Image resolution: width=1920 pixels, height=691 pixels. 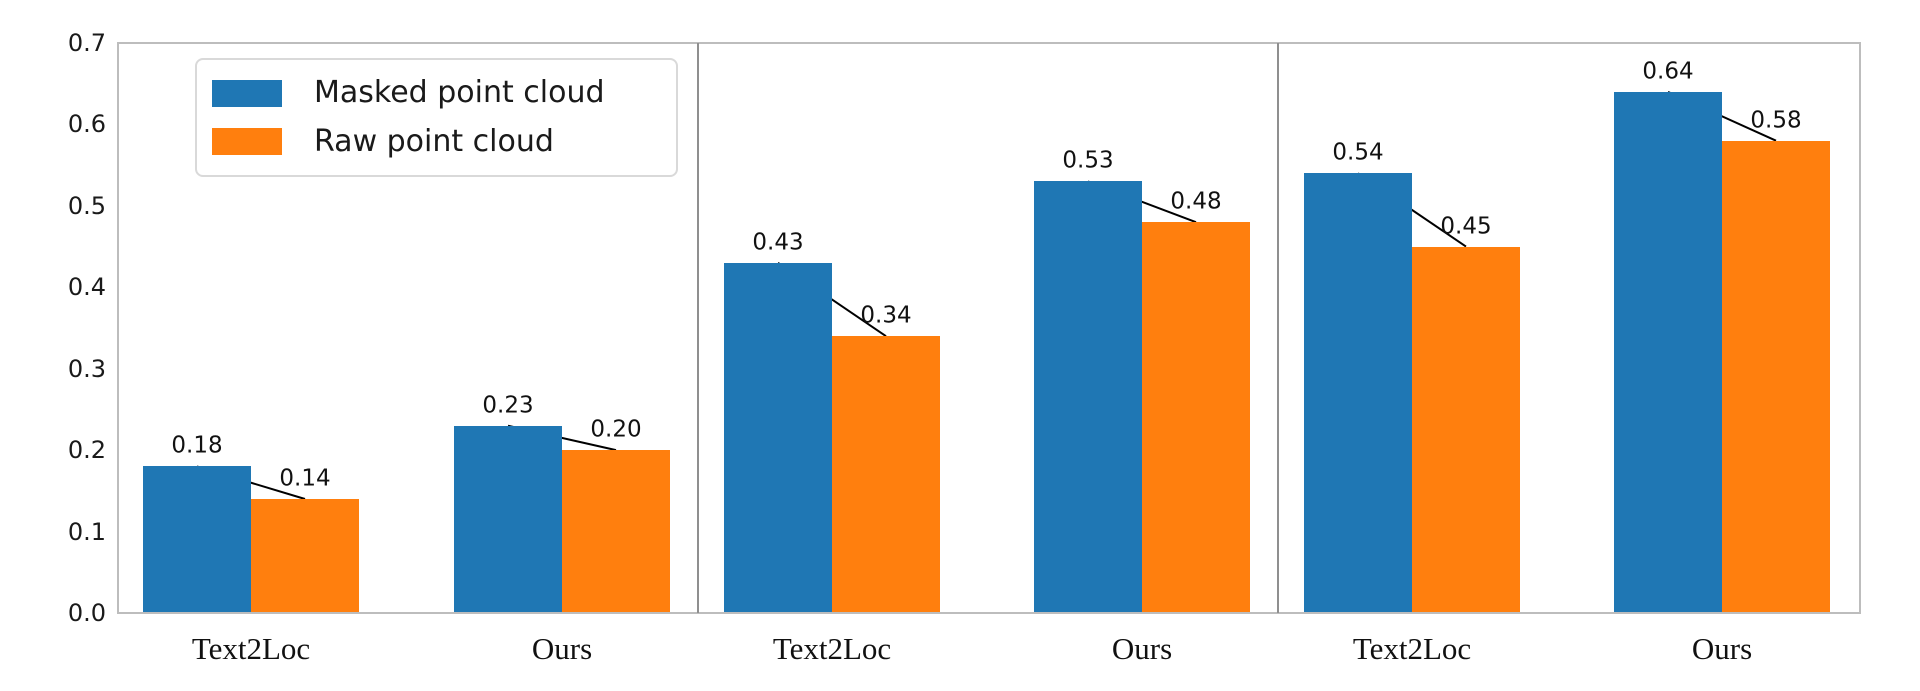 What do you see at coordinates (508, 405) in the screenshot?
I see `bar-value-label-masked-1: 0.23` at bounding box center [508, 405].